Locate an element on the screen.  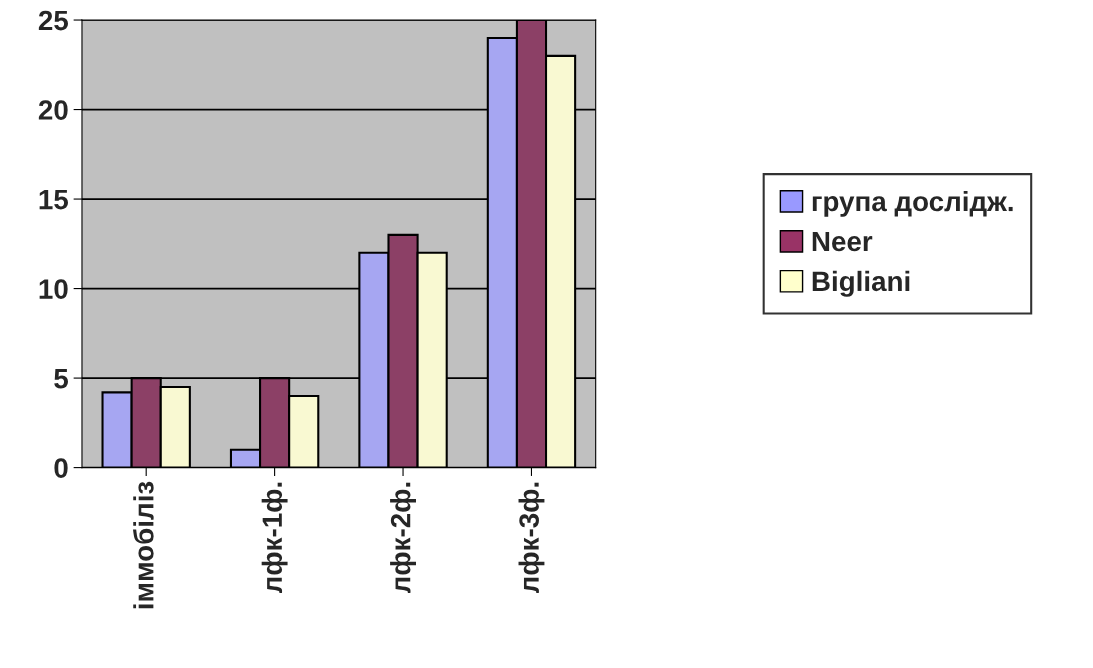
y-tick-label: 10 is located at coordinates (53, 289).